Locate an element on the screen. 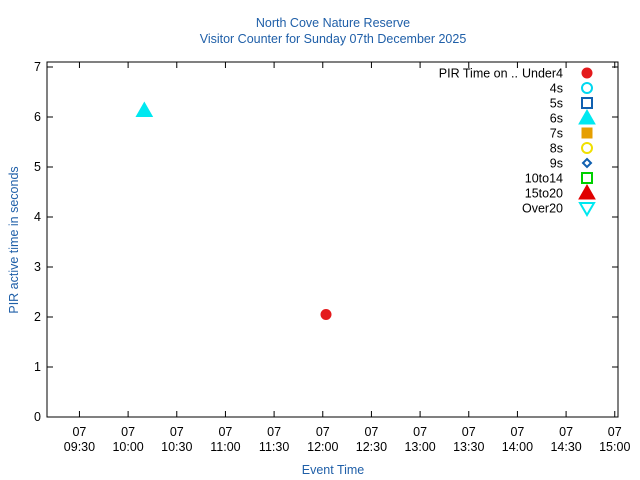 The height and width of the screenshot is (480, 640). y-tick-label: 2 is located at coordinates (37, 317).